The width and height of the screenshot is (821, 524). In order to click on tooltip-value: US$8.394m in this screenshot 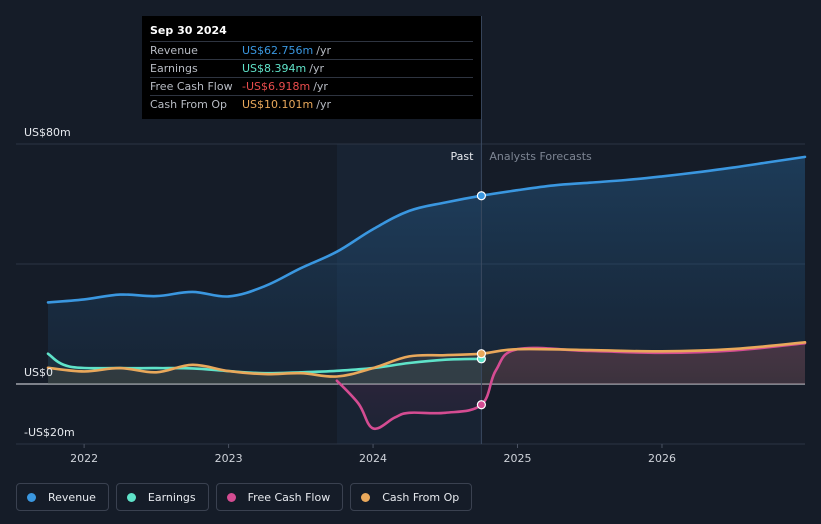, I will do `click(274, 68)`.